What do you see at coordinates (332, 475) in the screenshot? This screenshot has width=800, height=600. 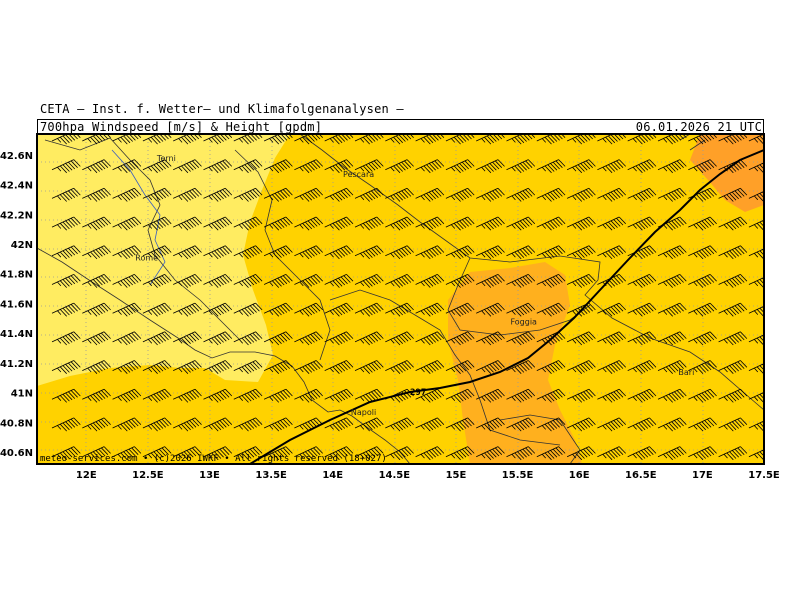 I see `lon-tick-label: 14E` at bounding box center [332, 475].